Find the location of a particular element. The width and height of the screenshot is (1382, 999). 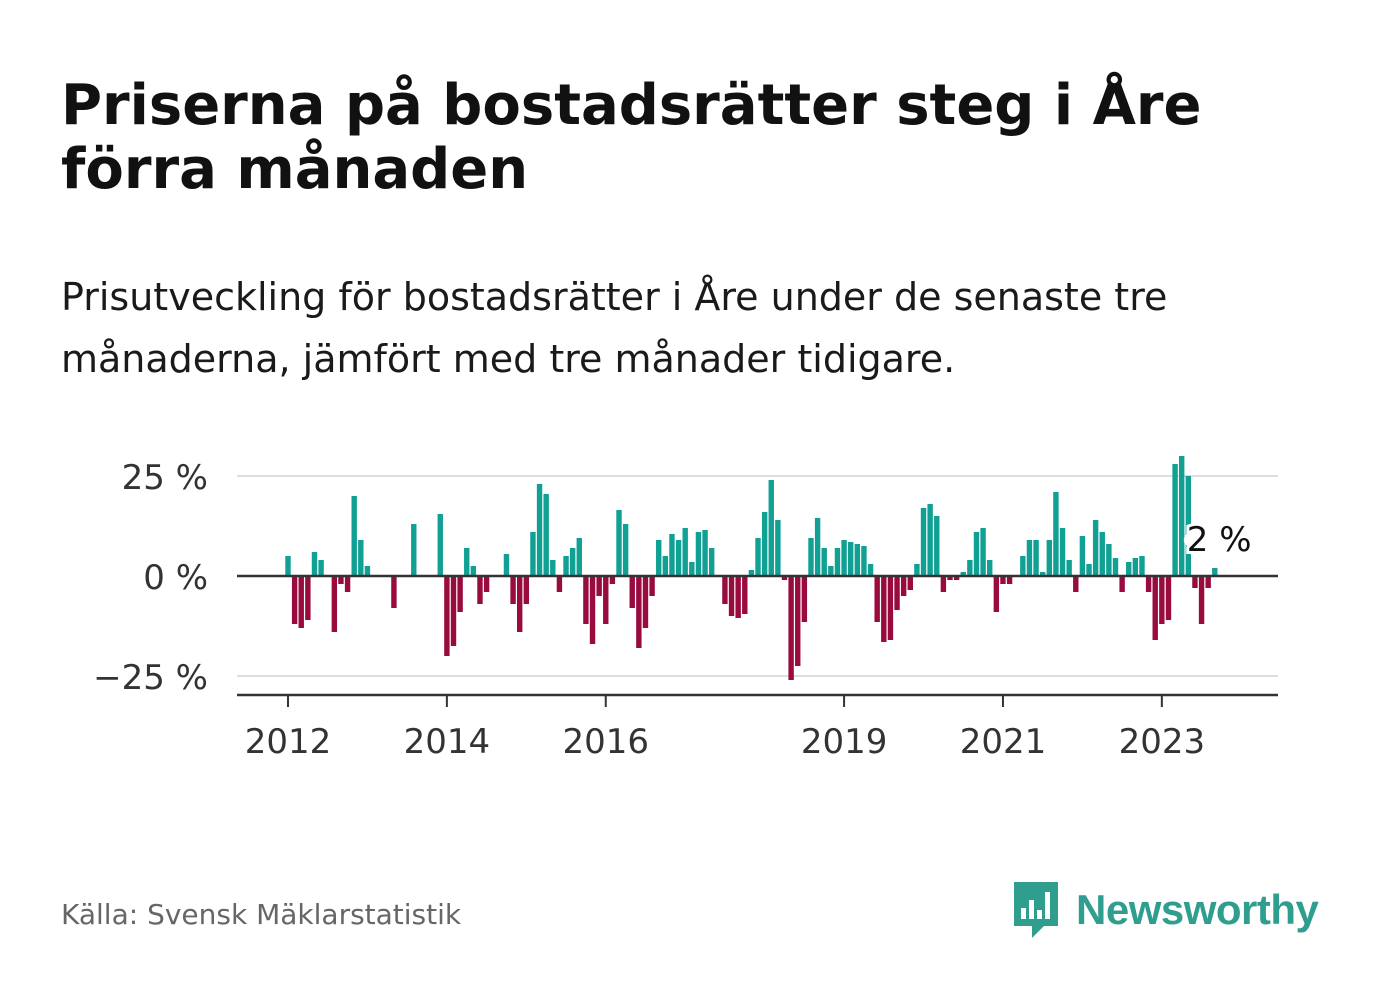

annotation-label: 2 % is located at coordinates (1219, 540).